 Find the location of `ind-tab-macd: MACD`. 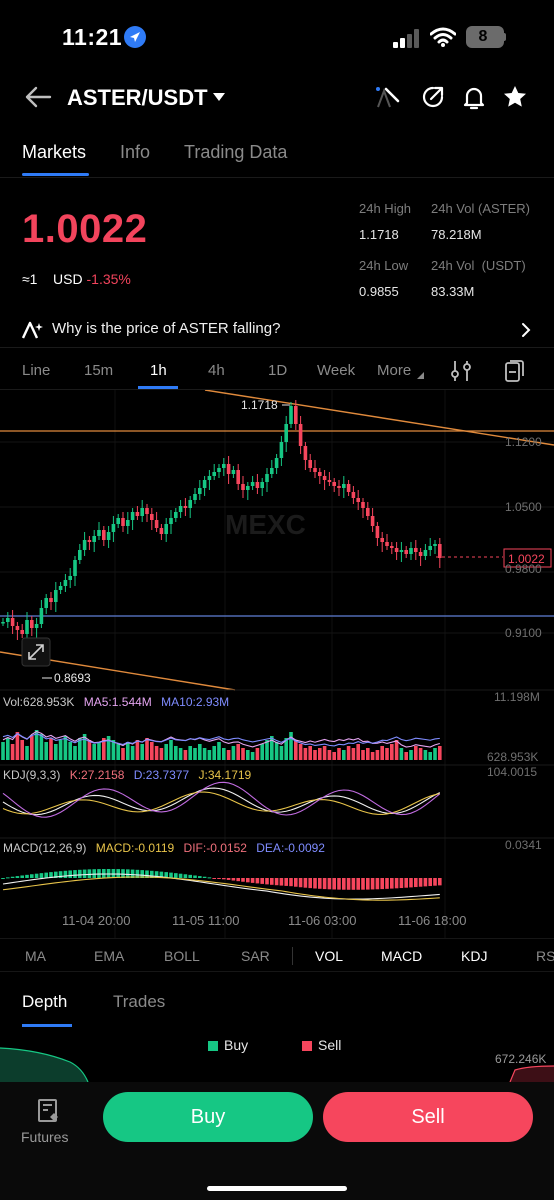

ind-tab-macd: MACD is located at coordinates (402, 956).